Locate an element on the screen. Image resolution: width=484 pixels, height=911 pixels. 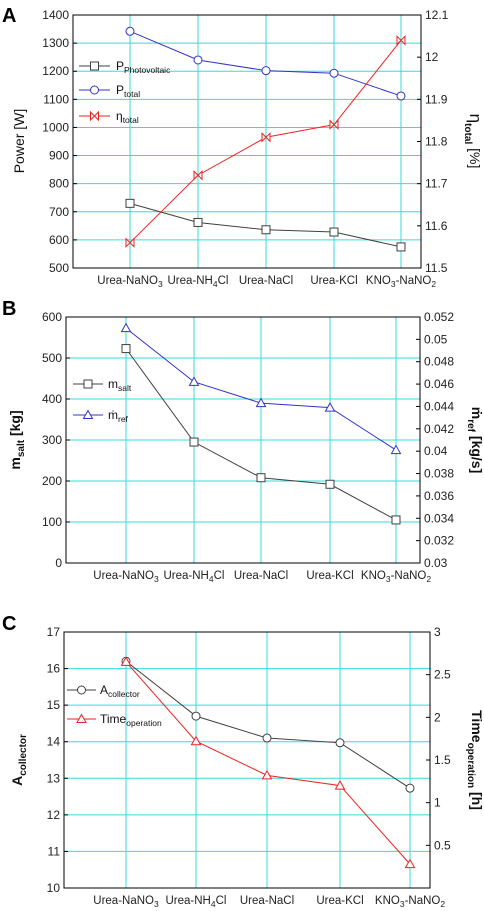
panel-b-series is located at coordinates (261, 423).